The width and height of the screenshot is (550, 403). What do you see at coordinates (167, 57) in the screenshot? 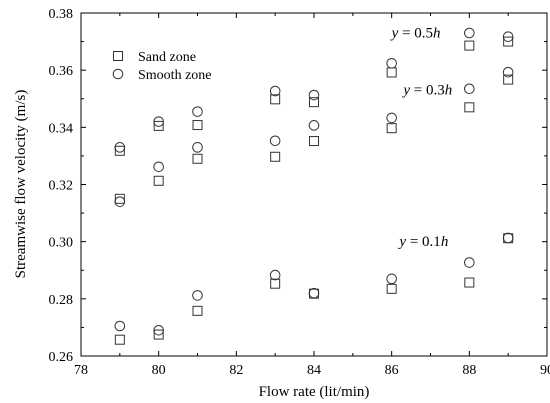
I see `legend-label-sand: Sand zone` at bounding box center [167, 57].